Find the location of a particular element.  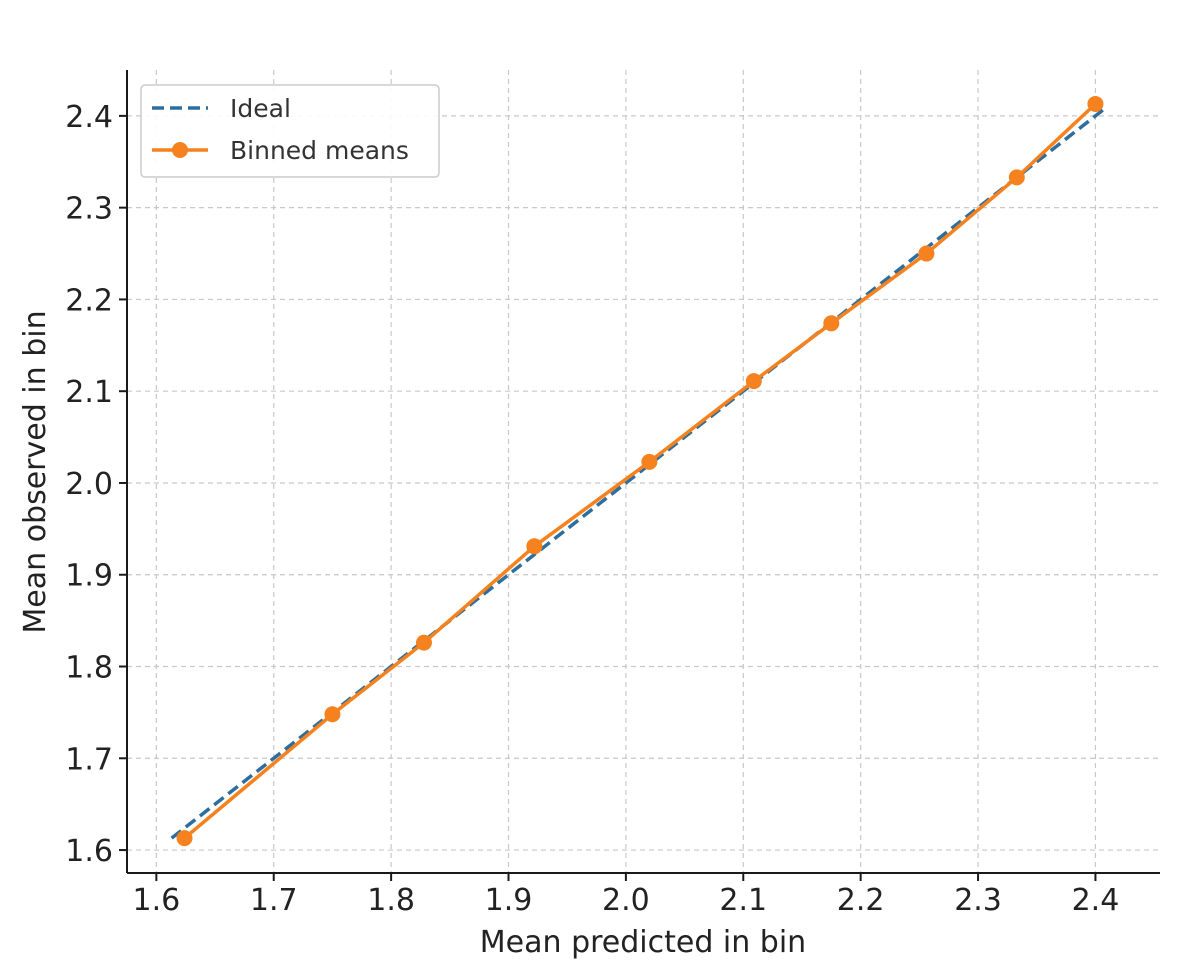

y-tick-label: 1.6 is located at coordinates (89, 851).